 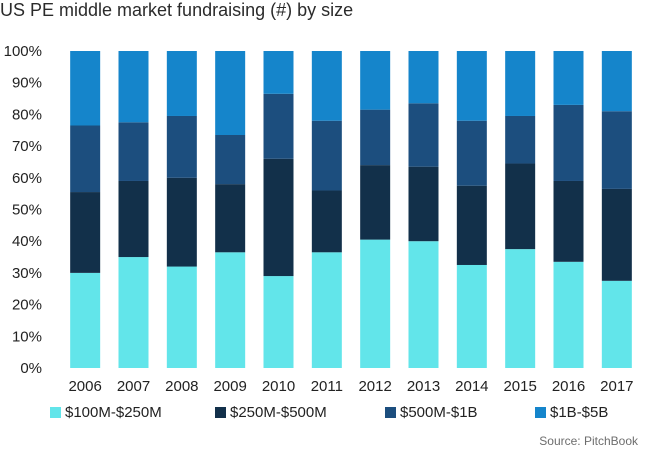 I want to click on x-tick-label: 2015, so click(x=519, y=386).